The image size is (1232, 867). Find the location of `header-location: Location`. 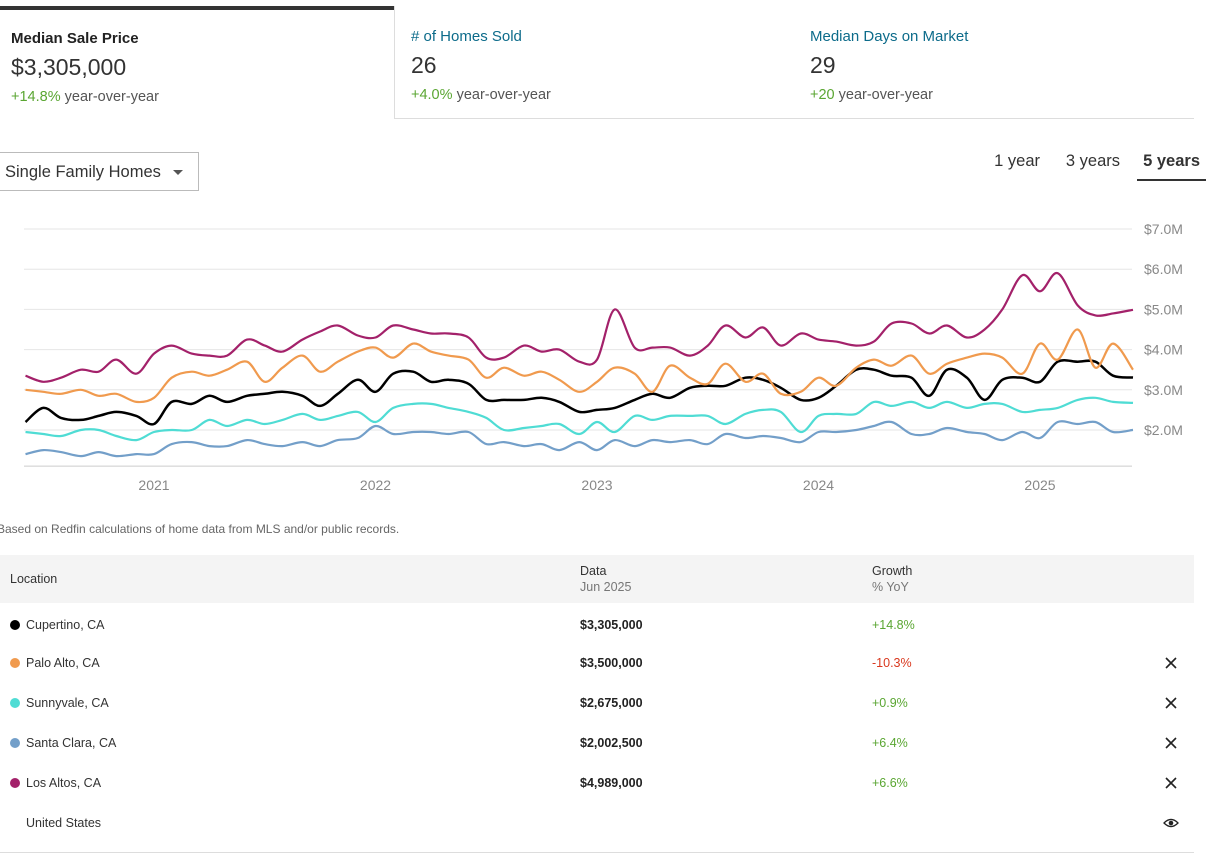

header-location: Location is located at coordinates (34, 579).